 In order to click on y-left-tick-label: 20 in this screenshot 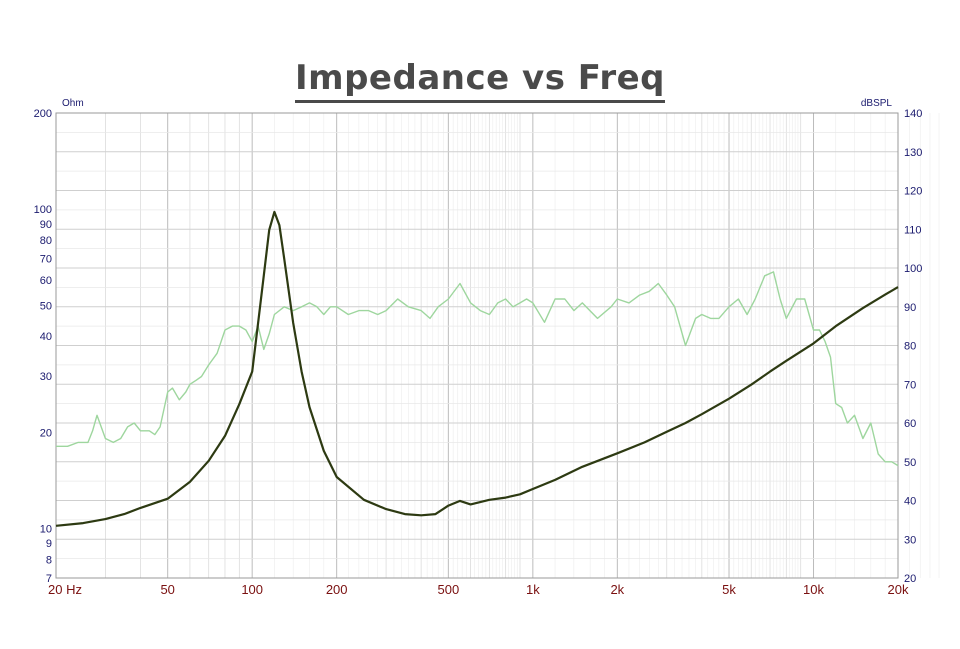, I will do `click(46, 433)`.